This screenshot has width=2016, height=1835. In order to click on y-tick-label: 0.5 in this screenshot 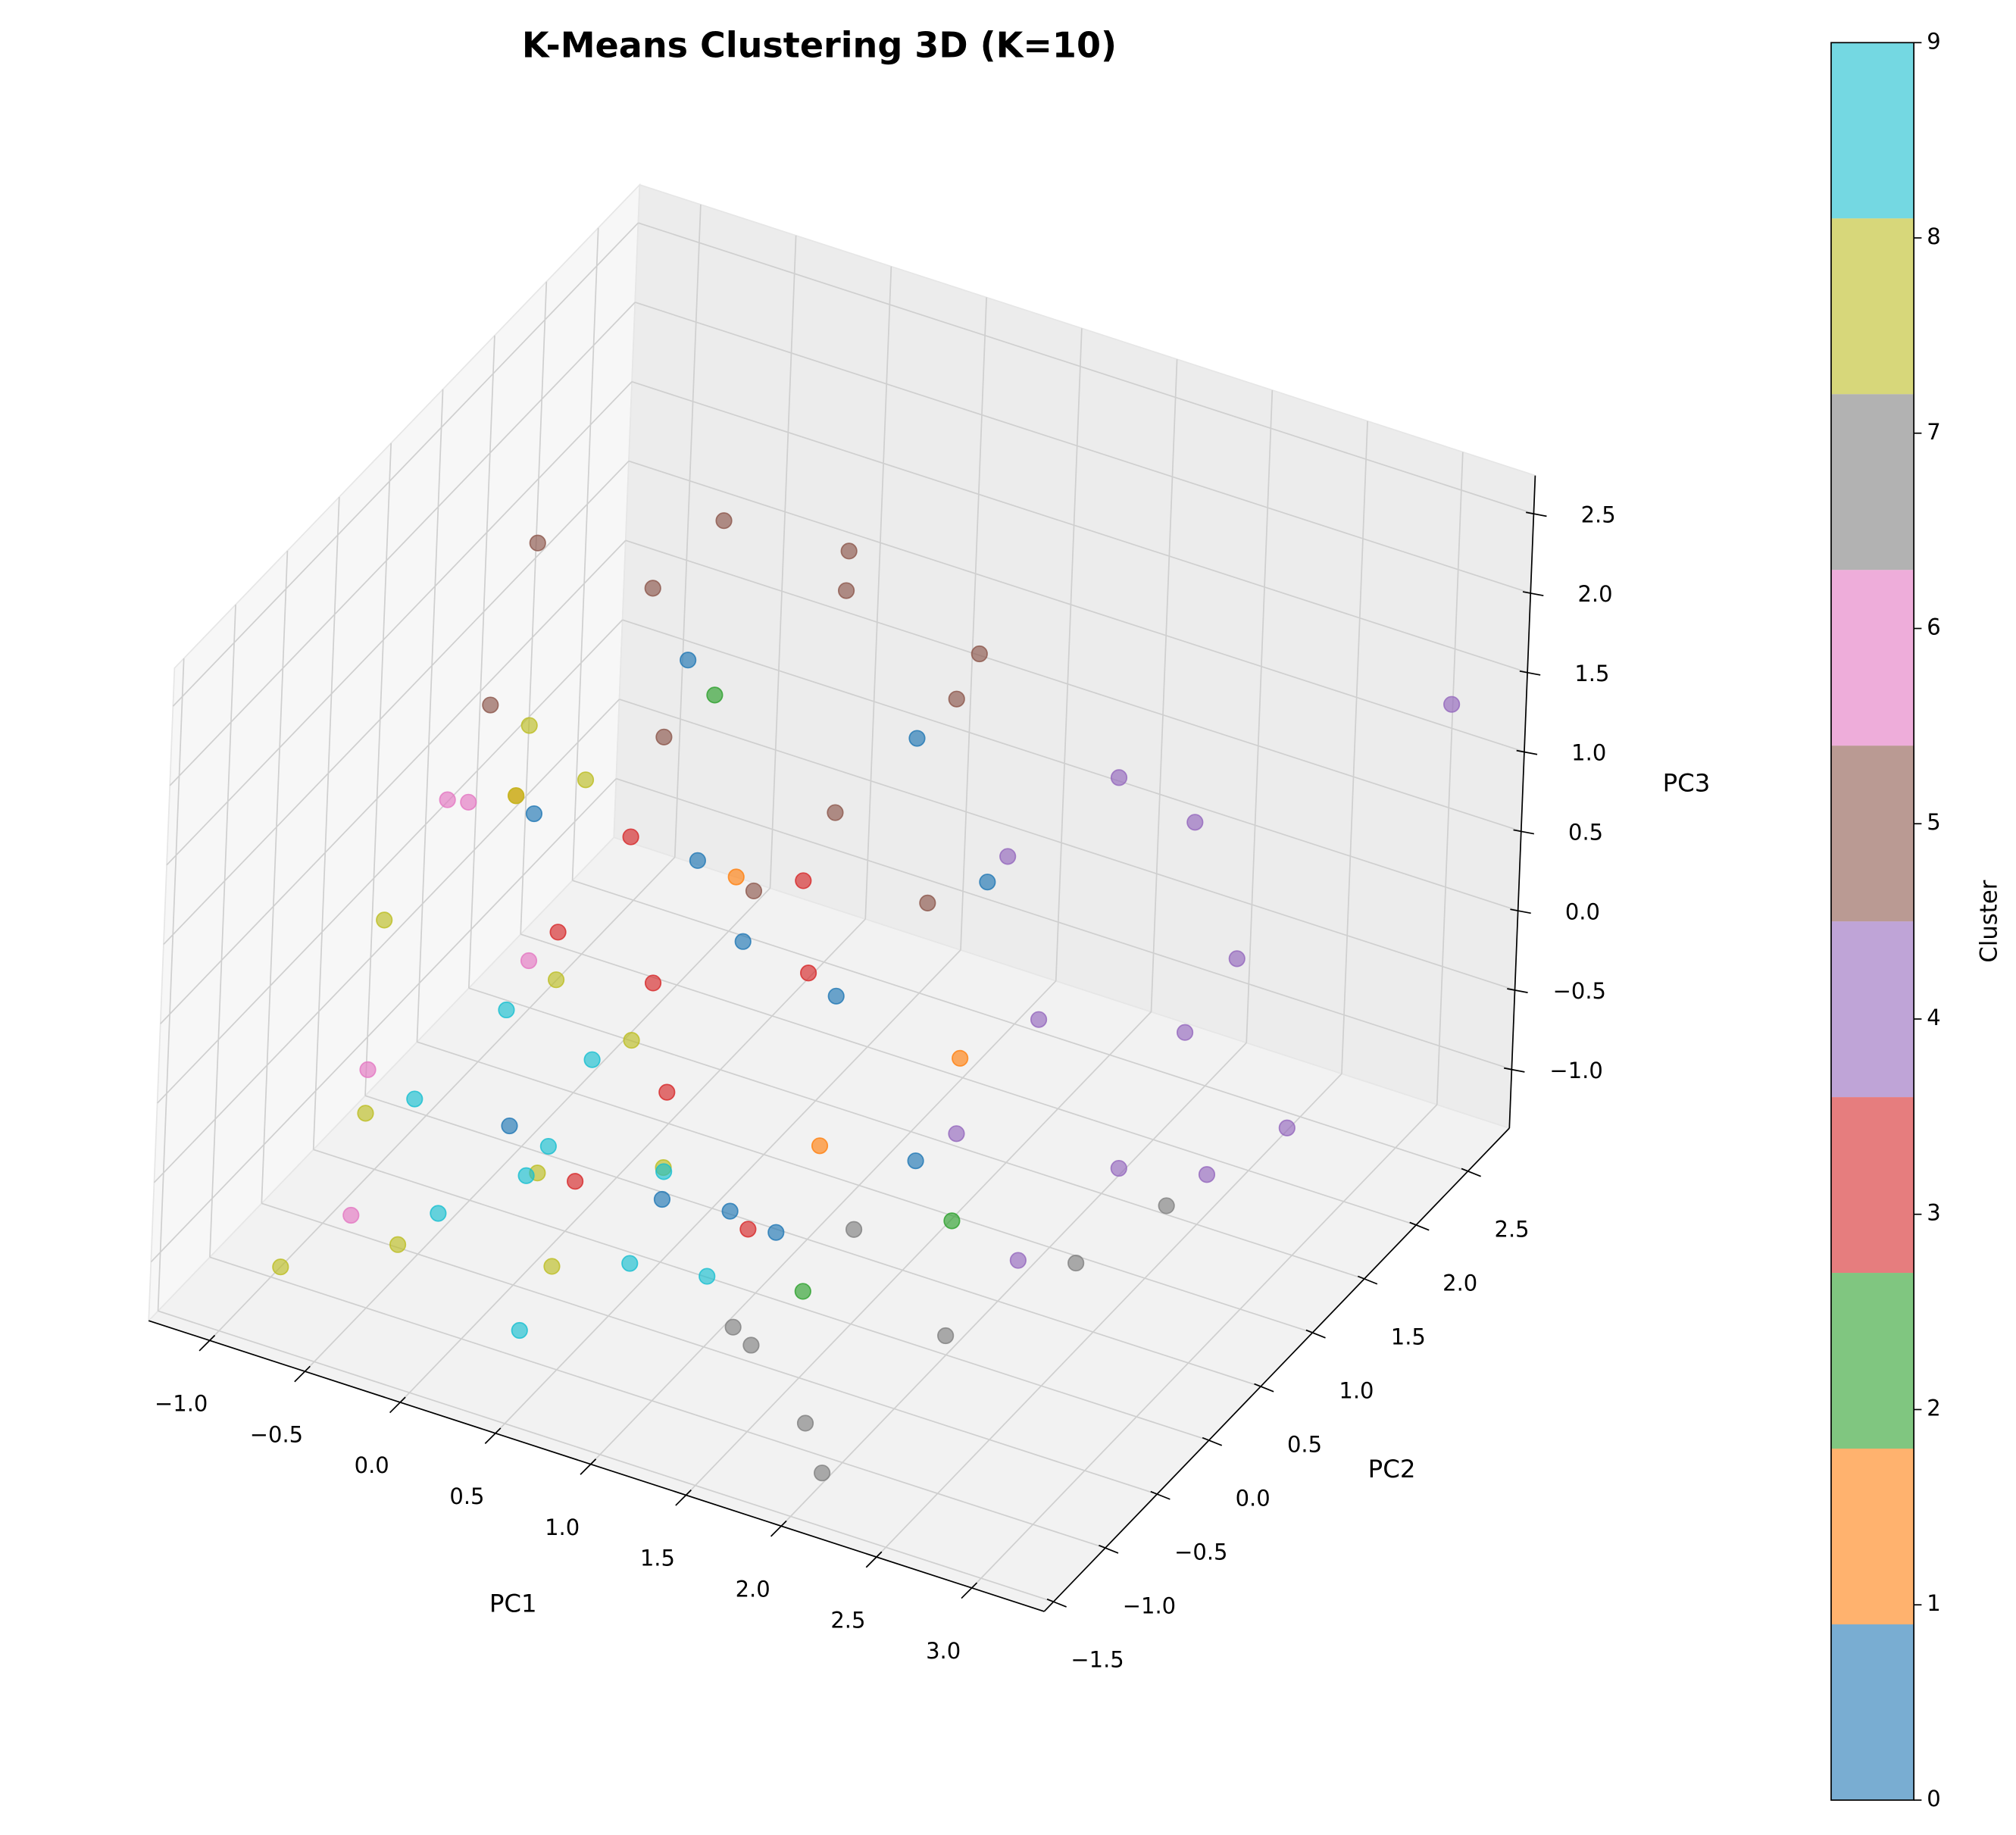, I will do `click(1304, 1444)`.